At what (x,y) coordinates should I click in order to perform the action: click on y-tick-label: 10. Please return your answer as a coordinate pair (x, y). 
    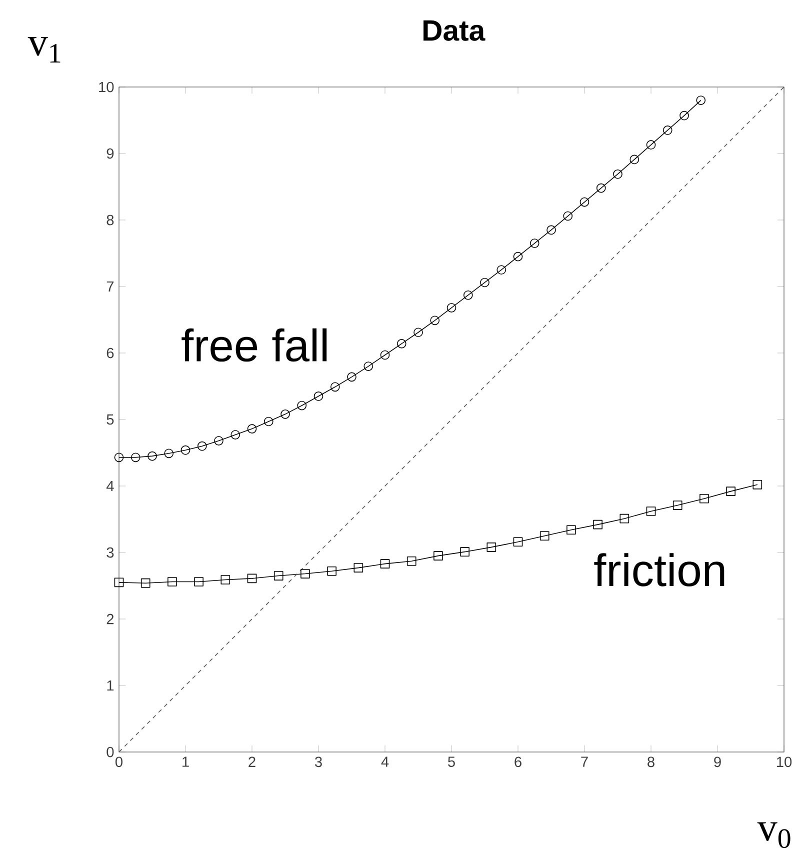
    Looking at the image, I should click on (106, 87).